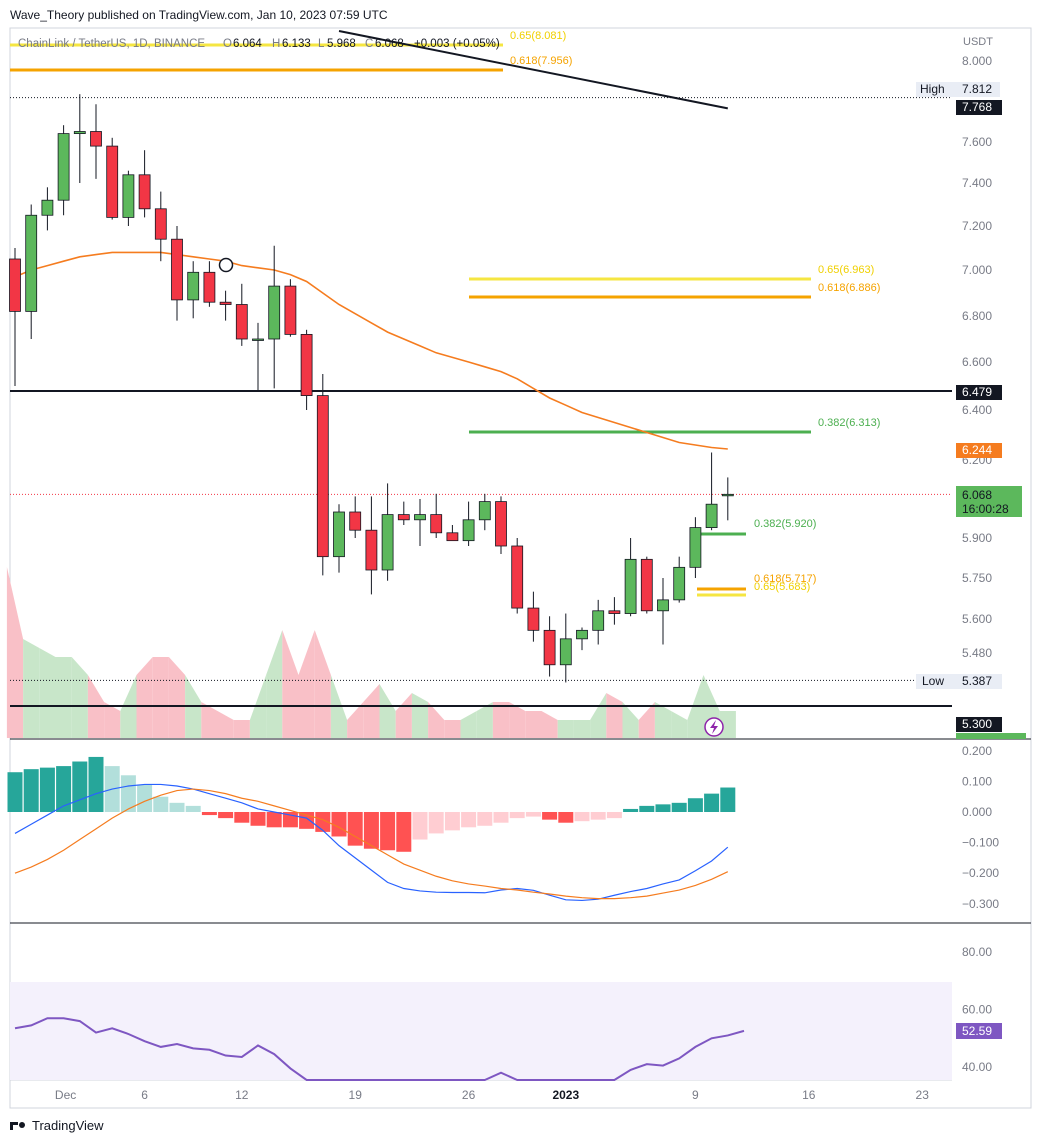 The height and width of the screenshot is (1143, 1041). Describe the element at coordinates (849, 423) in the screenshot. I see `fib-mid-382-label: 0.382(6.313)` at that location.